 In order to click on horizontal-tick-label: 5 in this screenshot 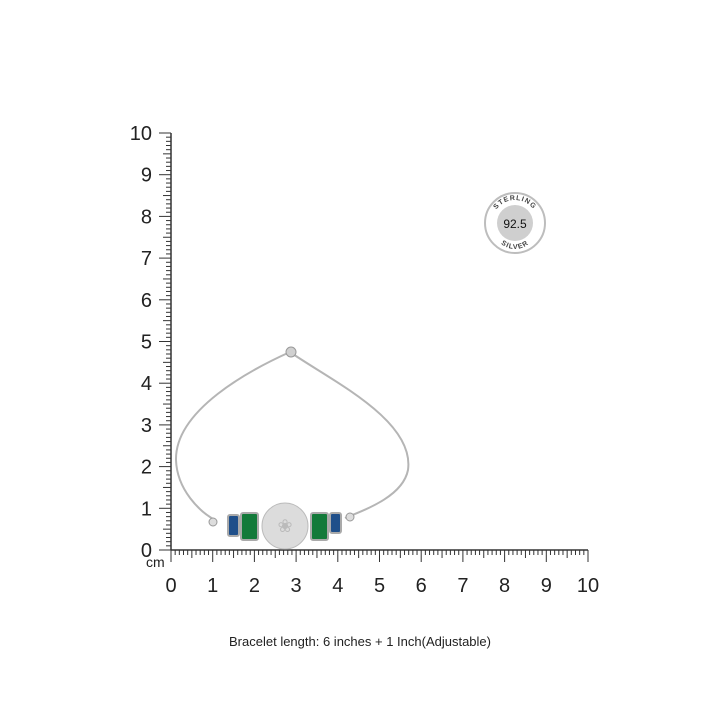, I will do `click(379, 586)`.